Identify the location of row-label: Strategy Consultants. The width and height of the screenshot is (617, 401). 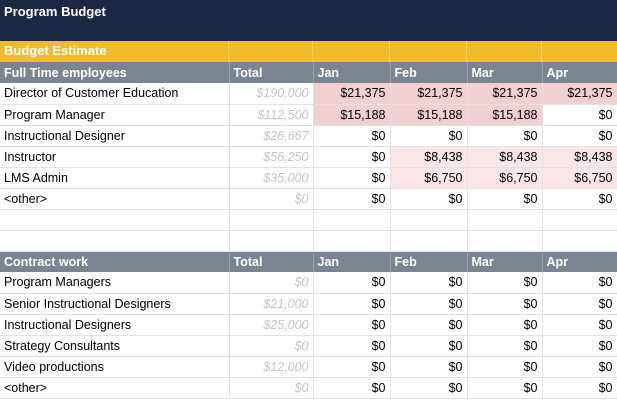
(115, 346).